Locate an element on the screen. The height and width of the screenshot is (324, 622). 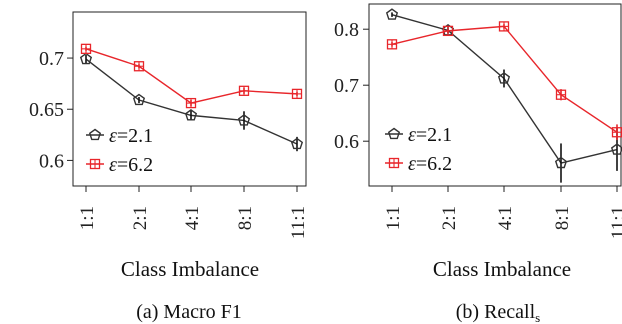
panel-a-legend-label-1: ε=6.2 is located at coordinates (131, 165).